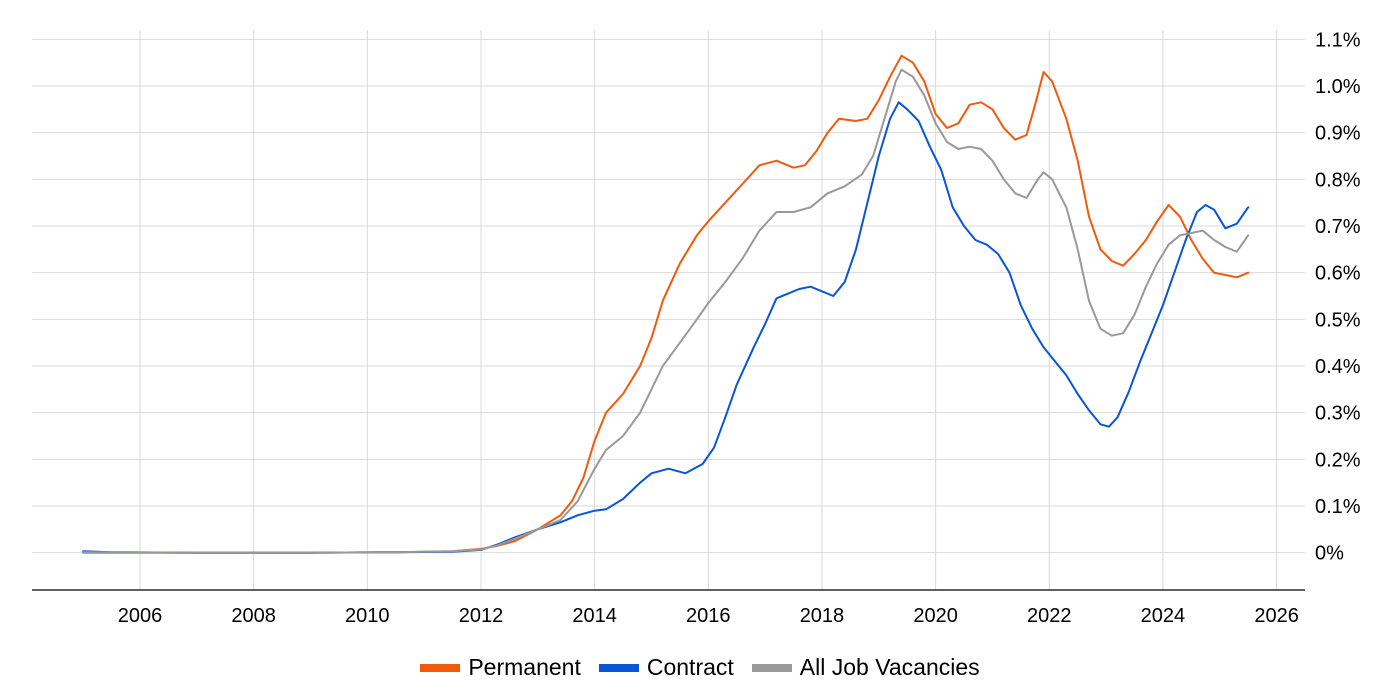 The width and height of the screenshot is (1400, 700). What do you see at coordinates (935, 616) in the screenshot?
I see `x-tick-label: 2020` at bounding box center [935, 616].